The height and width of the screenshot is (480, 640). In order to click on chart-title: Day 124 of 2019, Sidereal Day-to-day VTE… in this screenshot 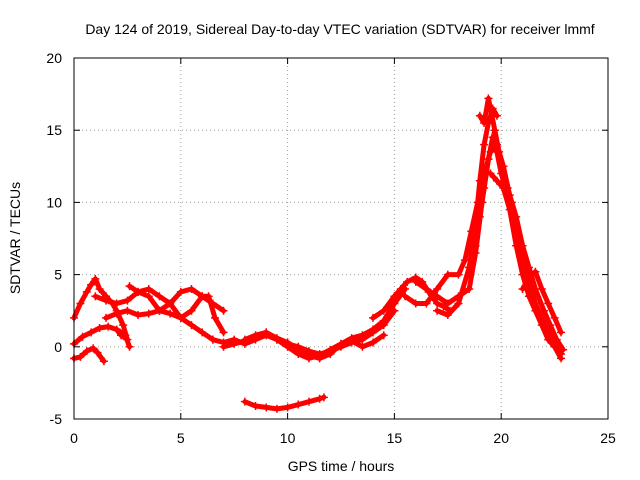, I will do `click(339, 29)`.